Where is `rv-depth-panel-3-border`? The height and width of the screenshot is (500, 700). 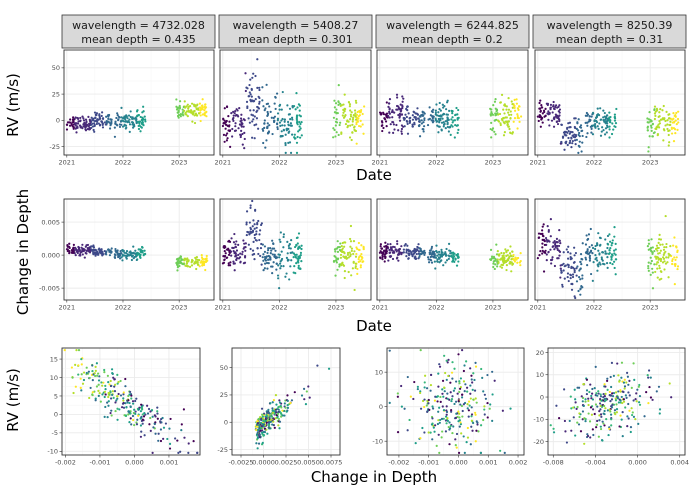
rv-depth-panel-3-border is located at coordinates (455, 401).